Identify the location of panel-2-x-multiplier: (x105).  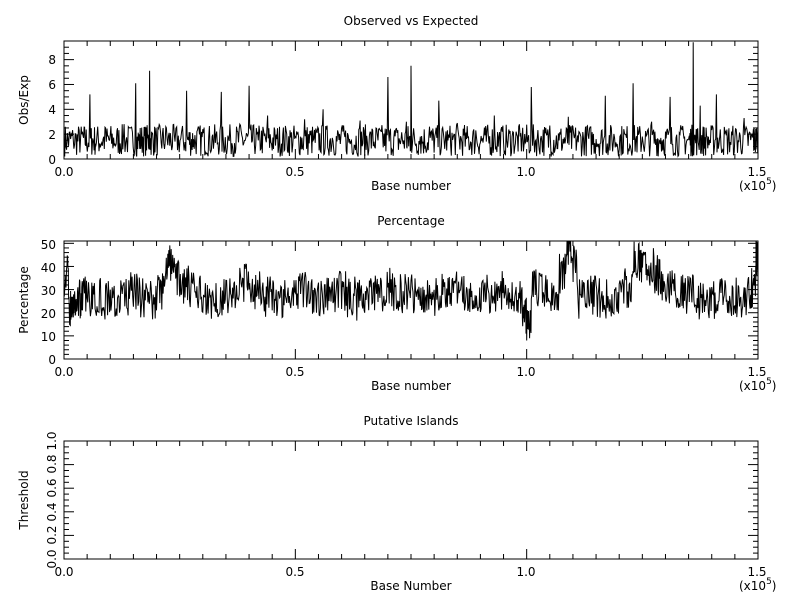
(757, 385).